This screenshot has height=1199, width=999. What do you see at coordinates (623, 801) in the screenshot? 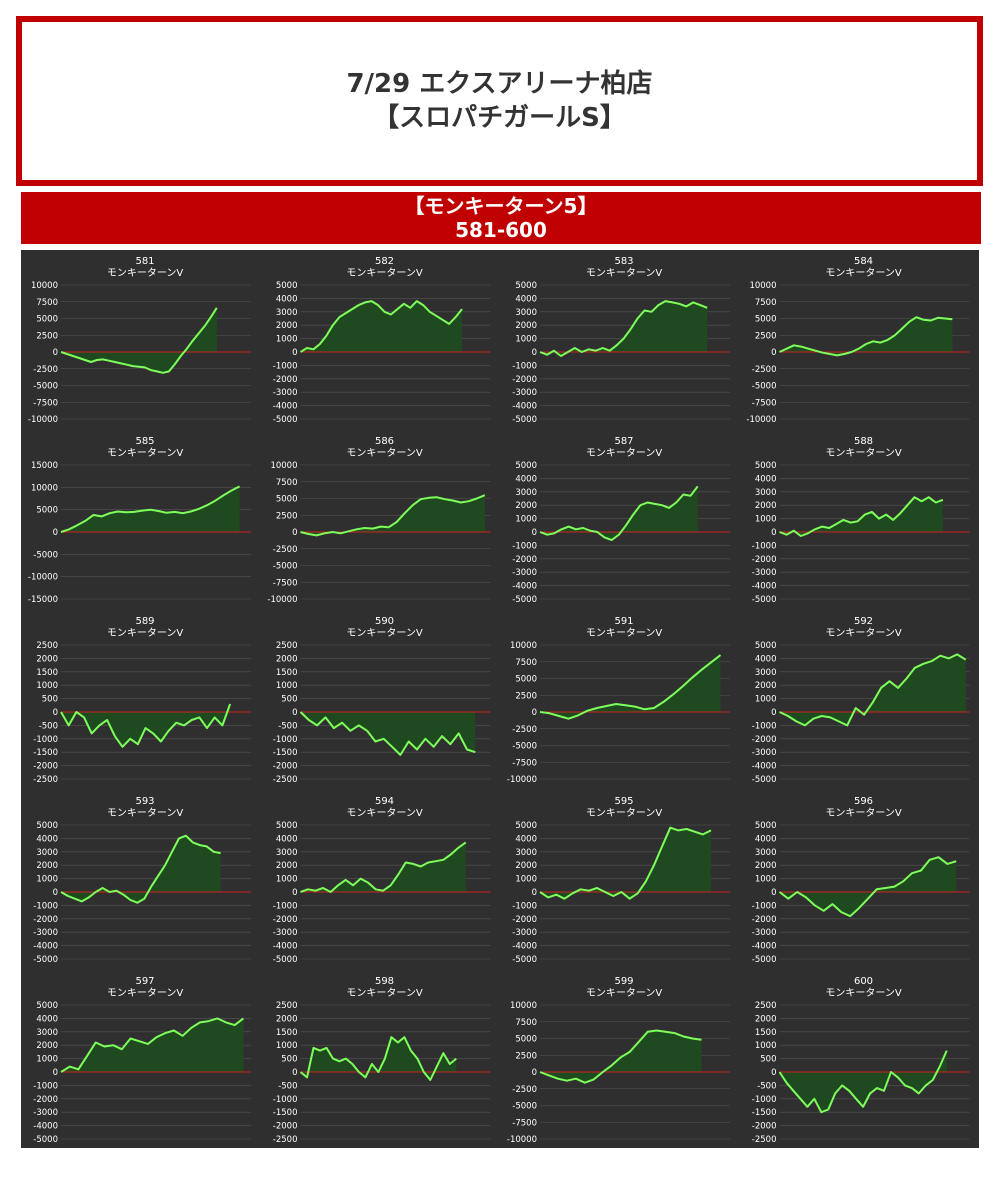
I see `chart-title: 595` at bounding box center [623, 801].